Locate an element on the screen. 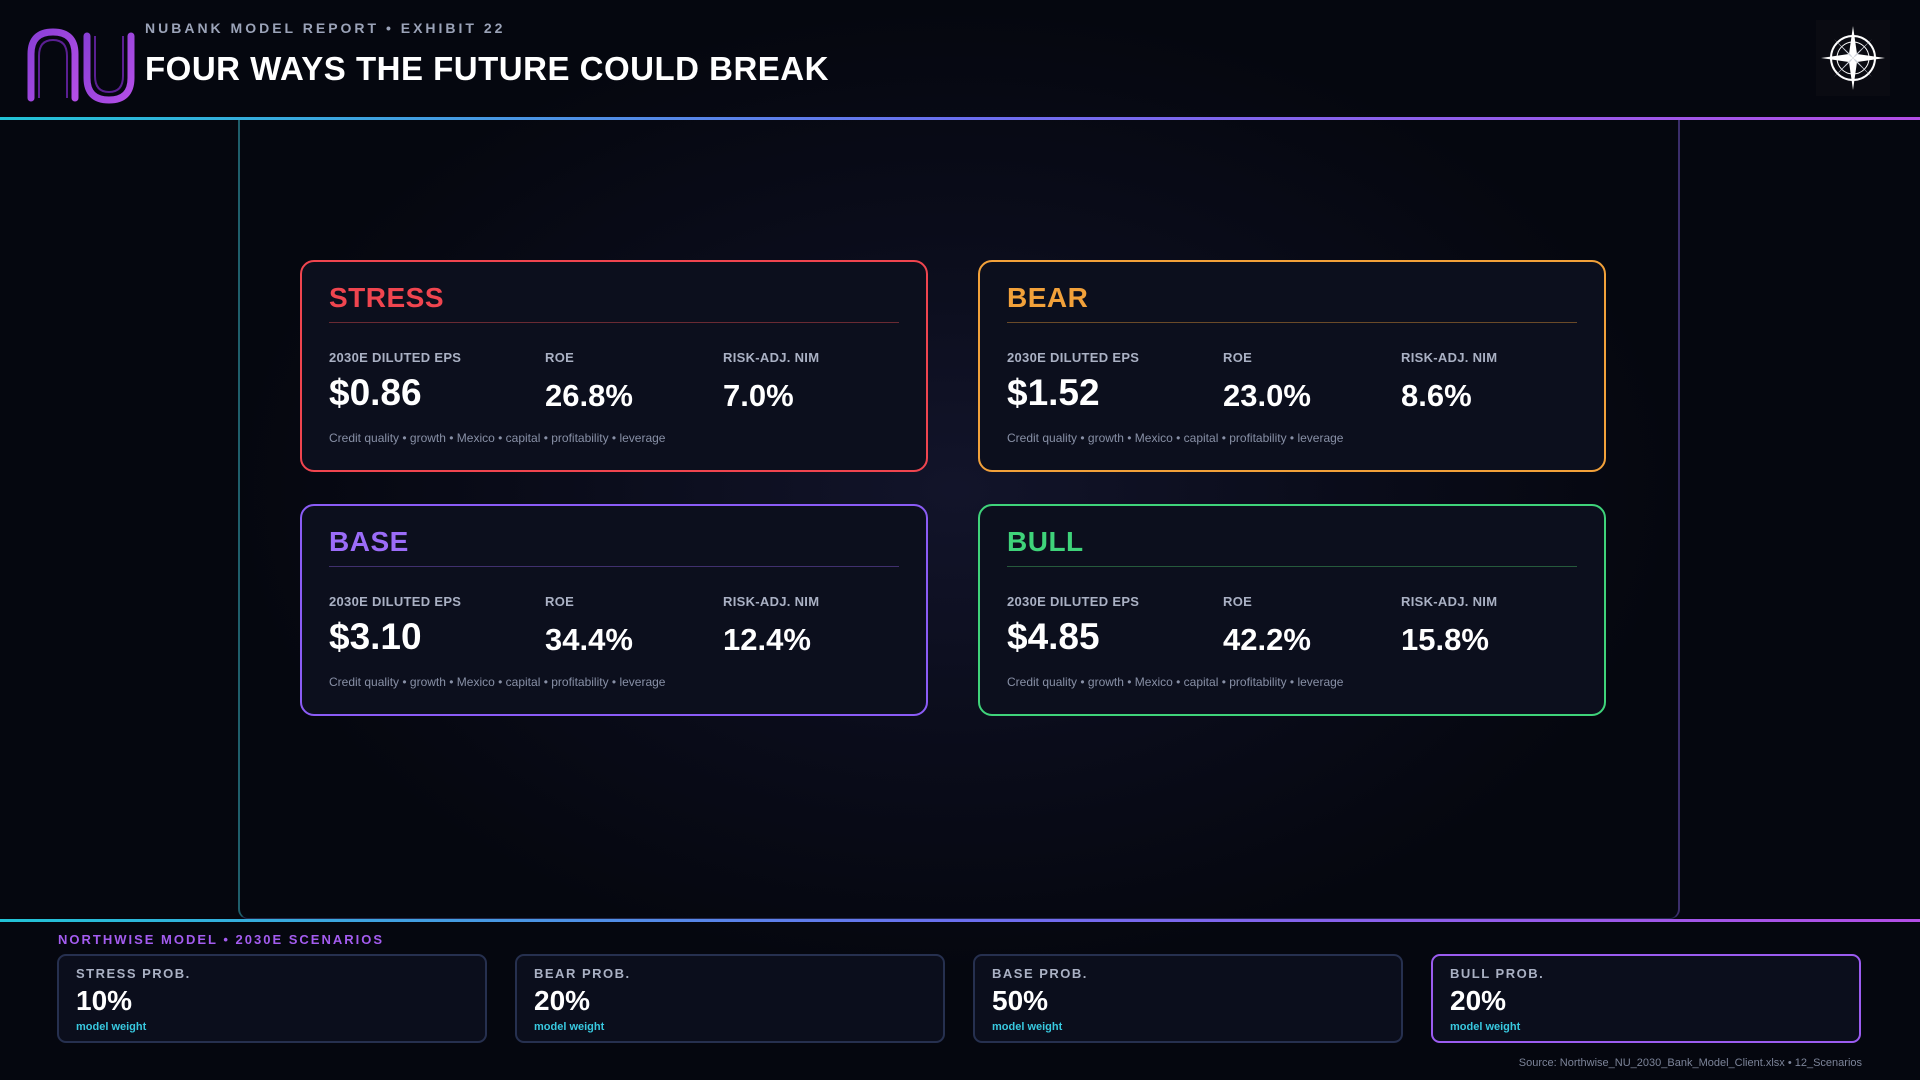 The image size is (1920, 1080). probability-card-bear: BEAR PROB. 20% model weight is located at coordinates (730, 998).